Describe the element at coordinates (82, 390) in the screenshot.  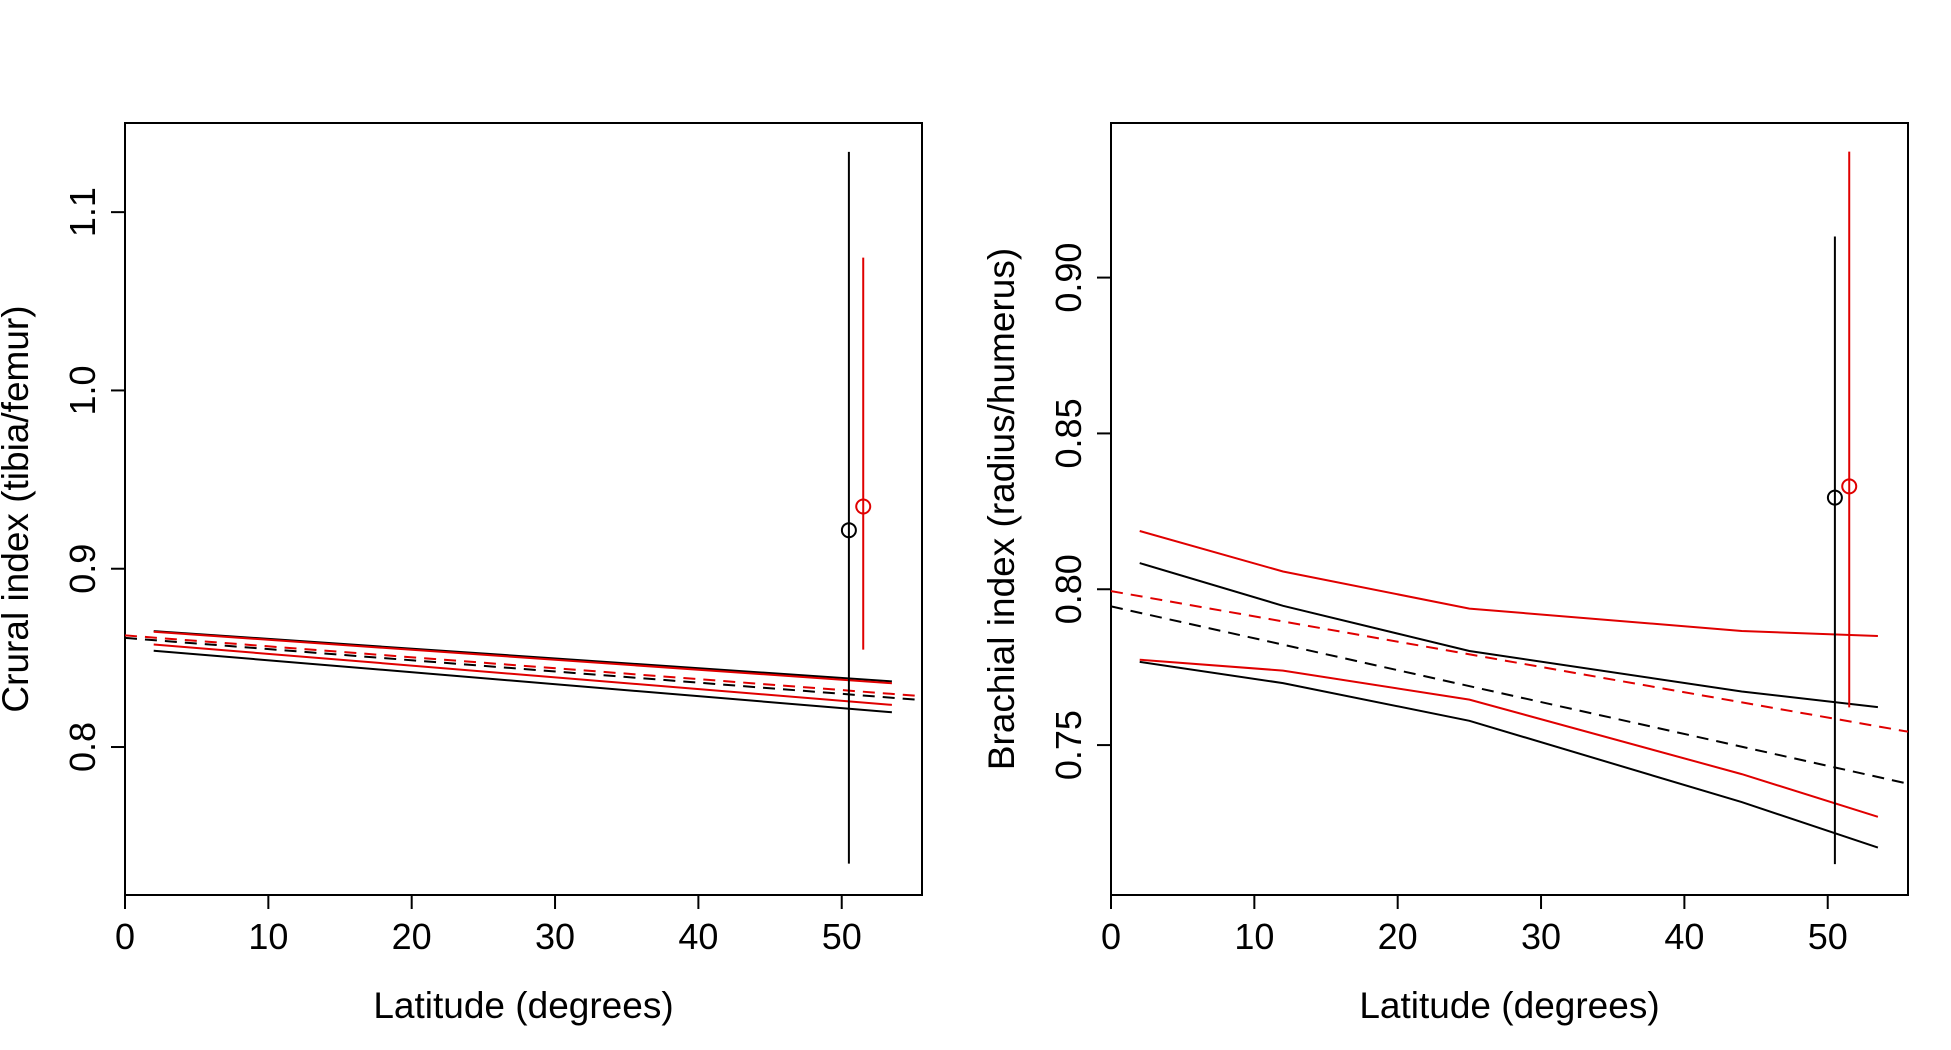
I see `y-tick-label: 1.0` at that location.